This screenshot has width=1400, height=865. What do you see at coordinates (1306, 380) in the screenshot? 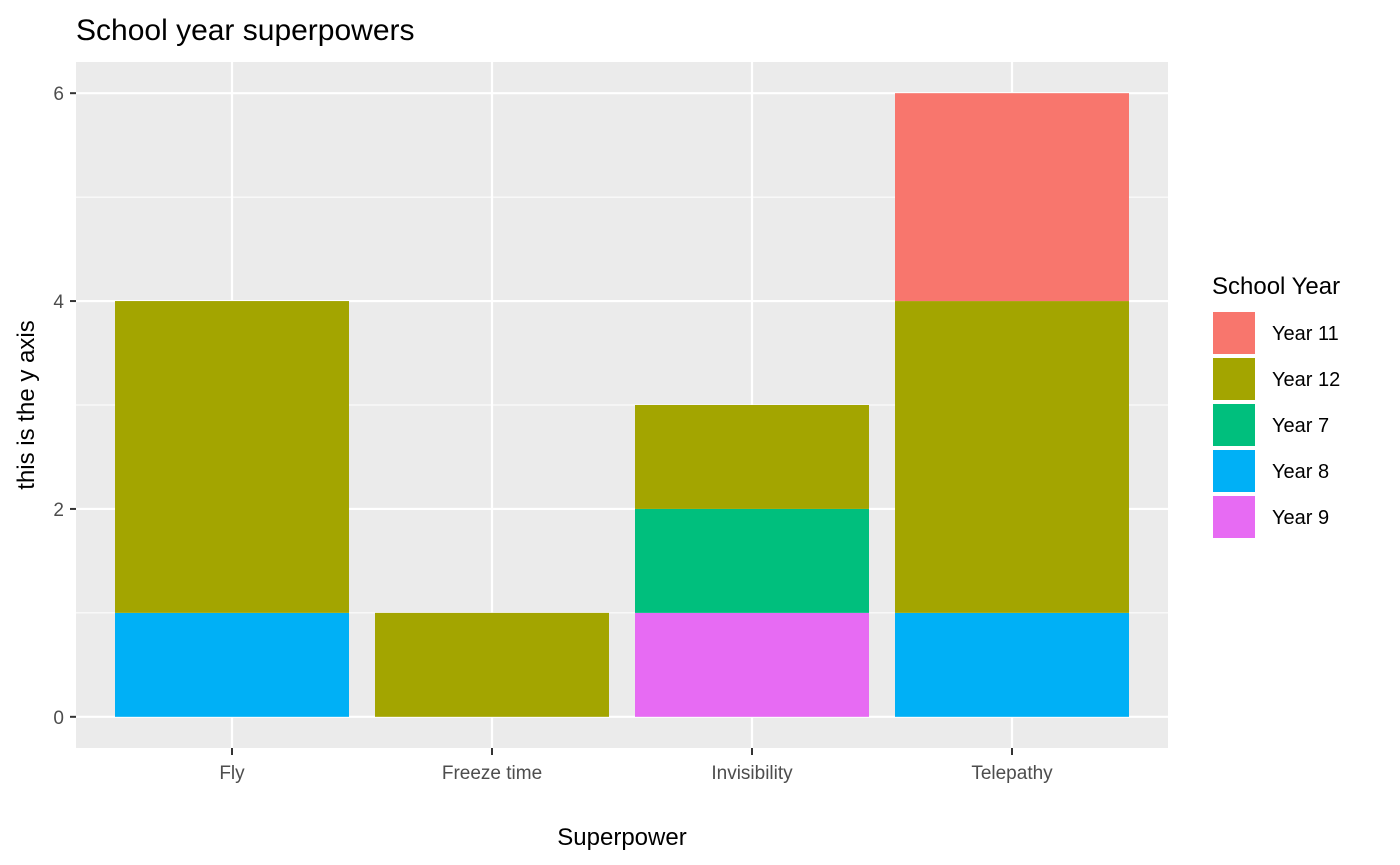
I see `legend-label: Year 12` at bounding box center [1306, 380].